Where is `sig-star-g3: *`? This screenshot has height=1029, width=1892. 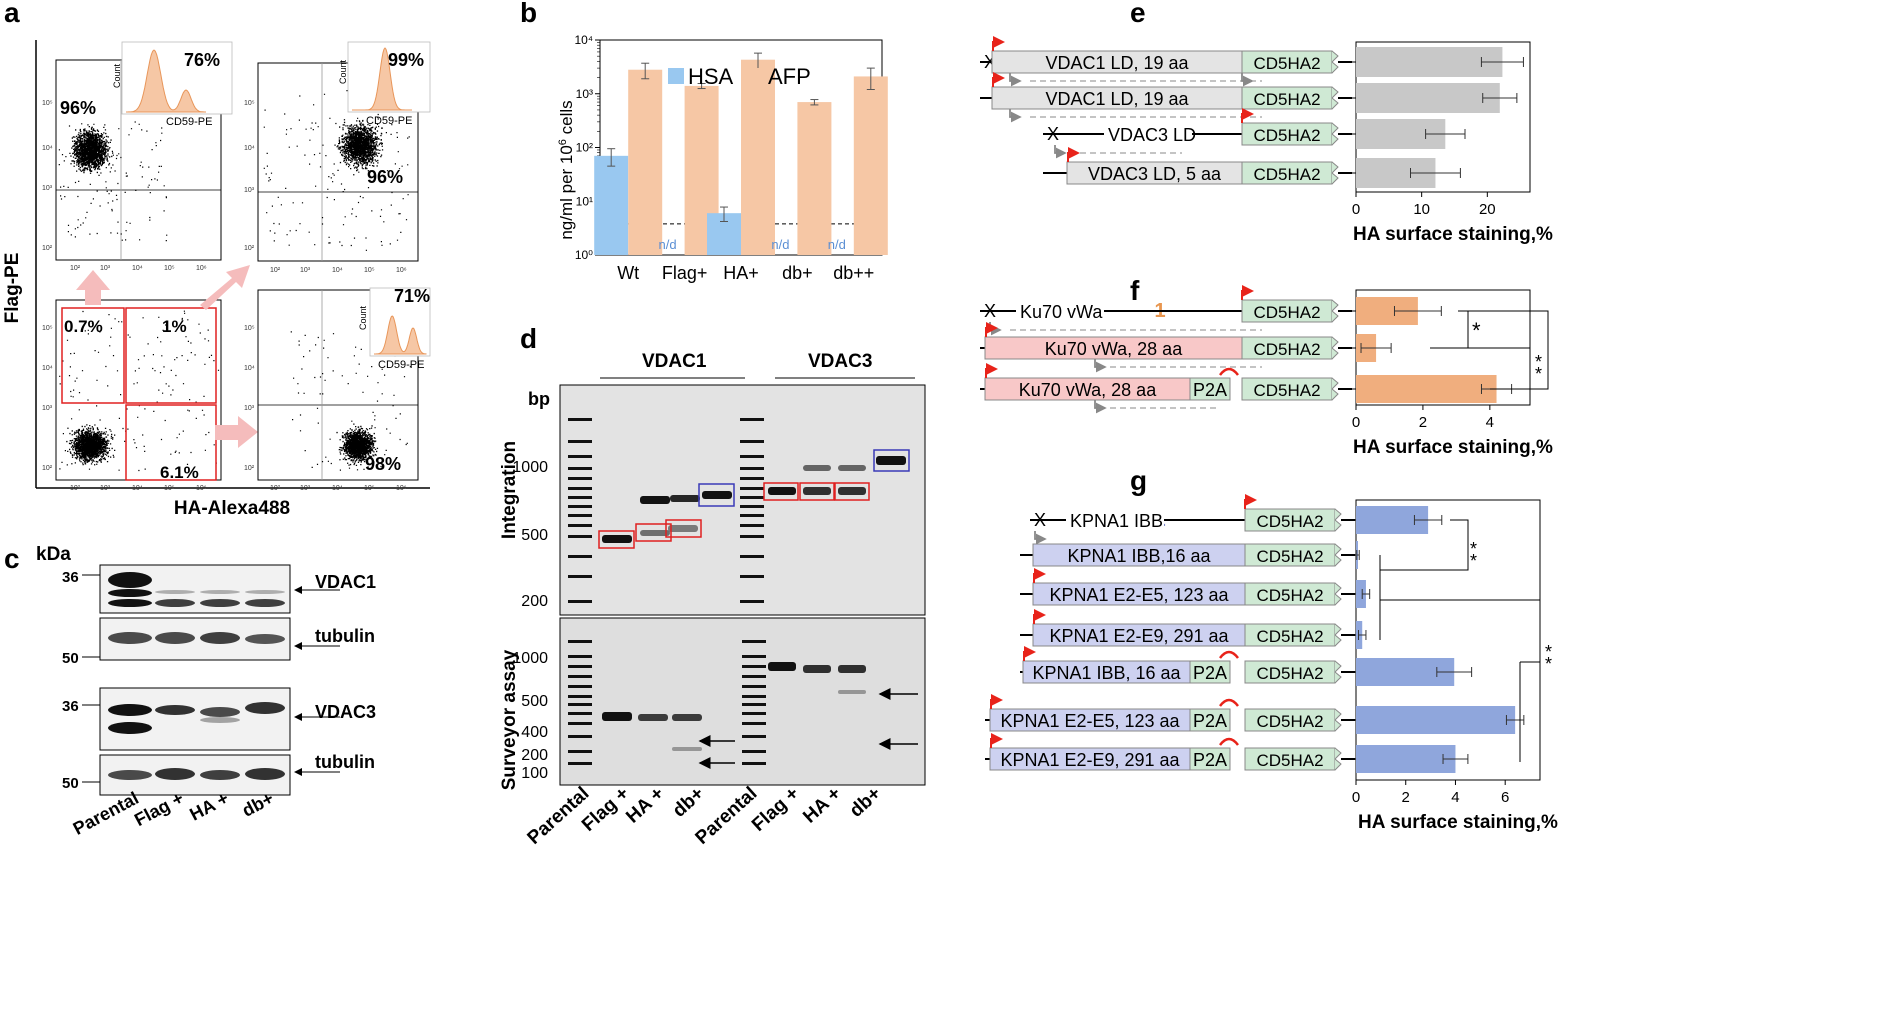
sig-star-g3: * is located at coordinates (1548, 652).